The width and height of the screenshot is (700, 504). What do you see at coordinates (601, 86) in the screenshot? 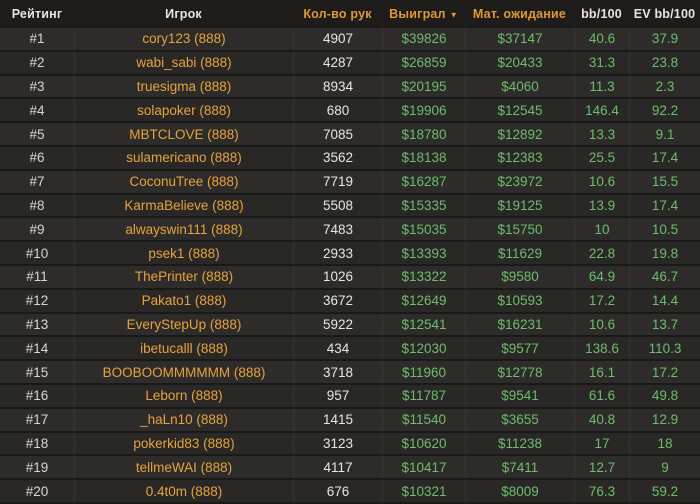
I see `bb100-cell: 11.3` at bounding box center [601, 86].